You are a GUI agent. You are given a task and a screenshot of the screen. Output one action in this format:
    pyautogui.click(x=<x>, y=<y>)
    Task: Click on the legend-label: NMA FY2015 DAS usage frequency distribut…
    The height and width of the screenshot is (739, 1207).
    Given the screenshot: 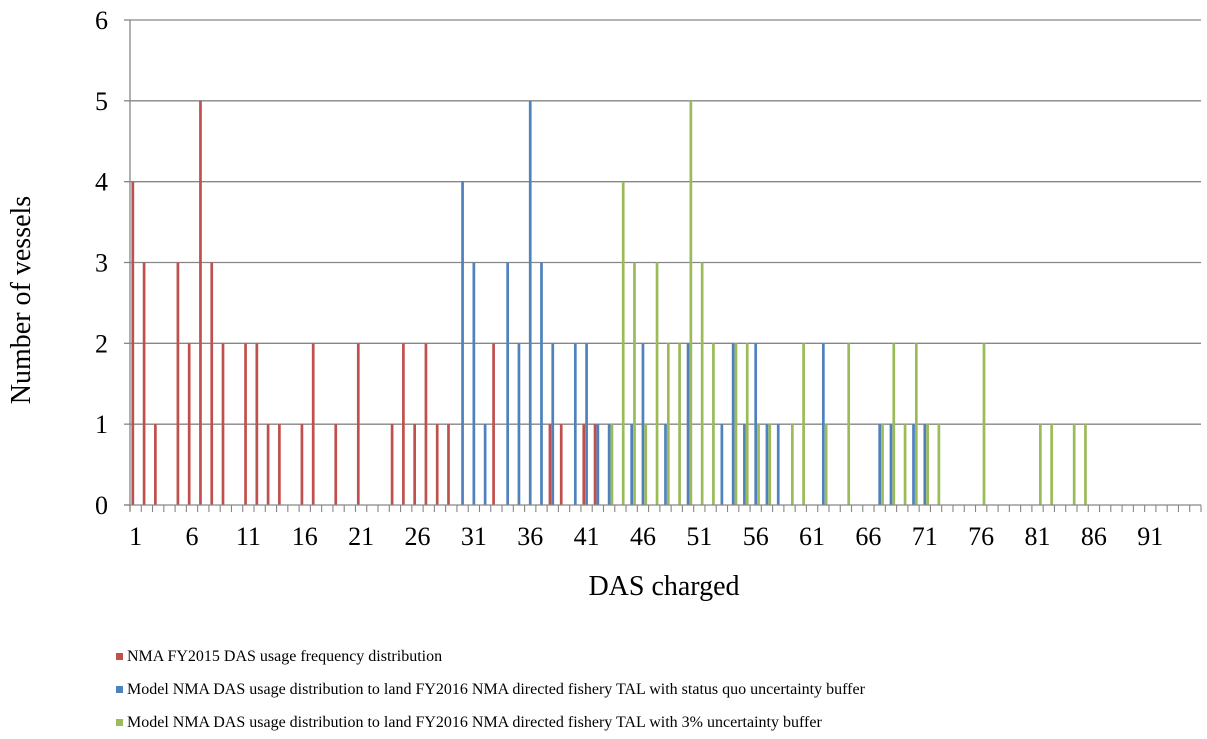 What is the action you would take?
    pyautogui.click(x=285, y=656)
    